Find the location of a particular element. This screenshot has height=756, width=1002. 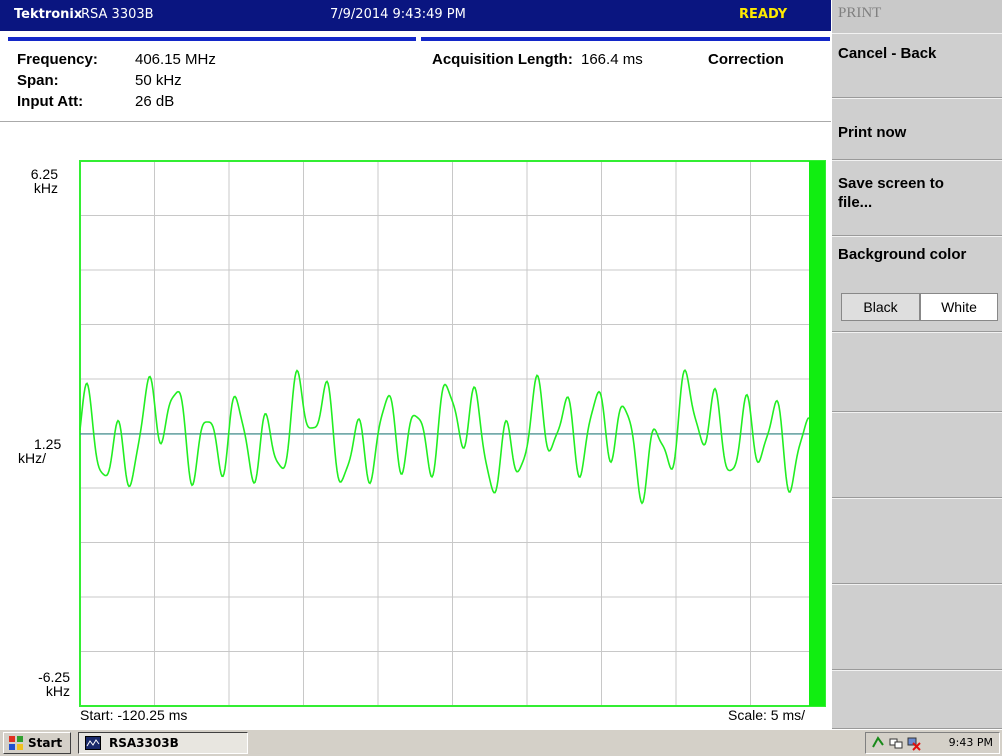

usb-icon is located at coordinates (878, 743).